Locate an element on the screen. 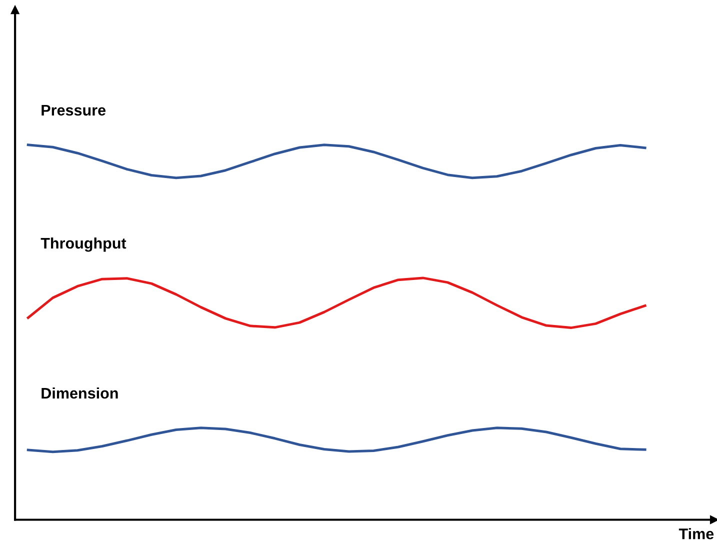 The height and width of the screenshot is (550, 717). x-axis-title: Time is located at coordinates (696, 534).